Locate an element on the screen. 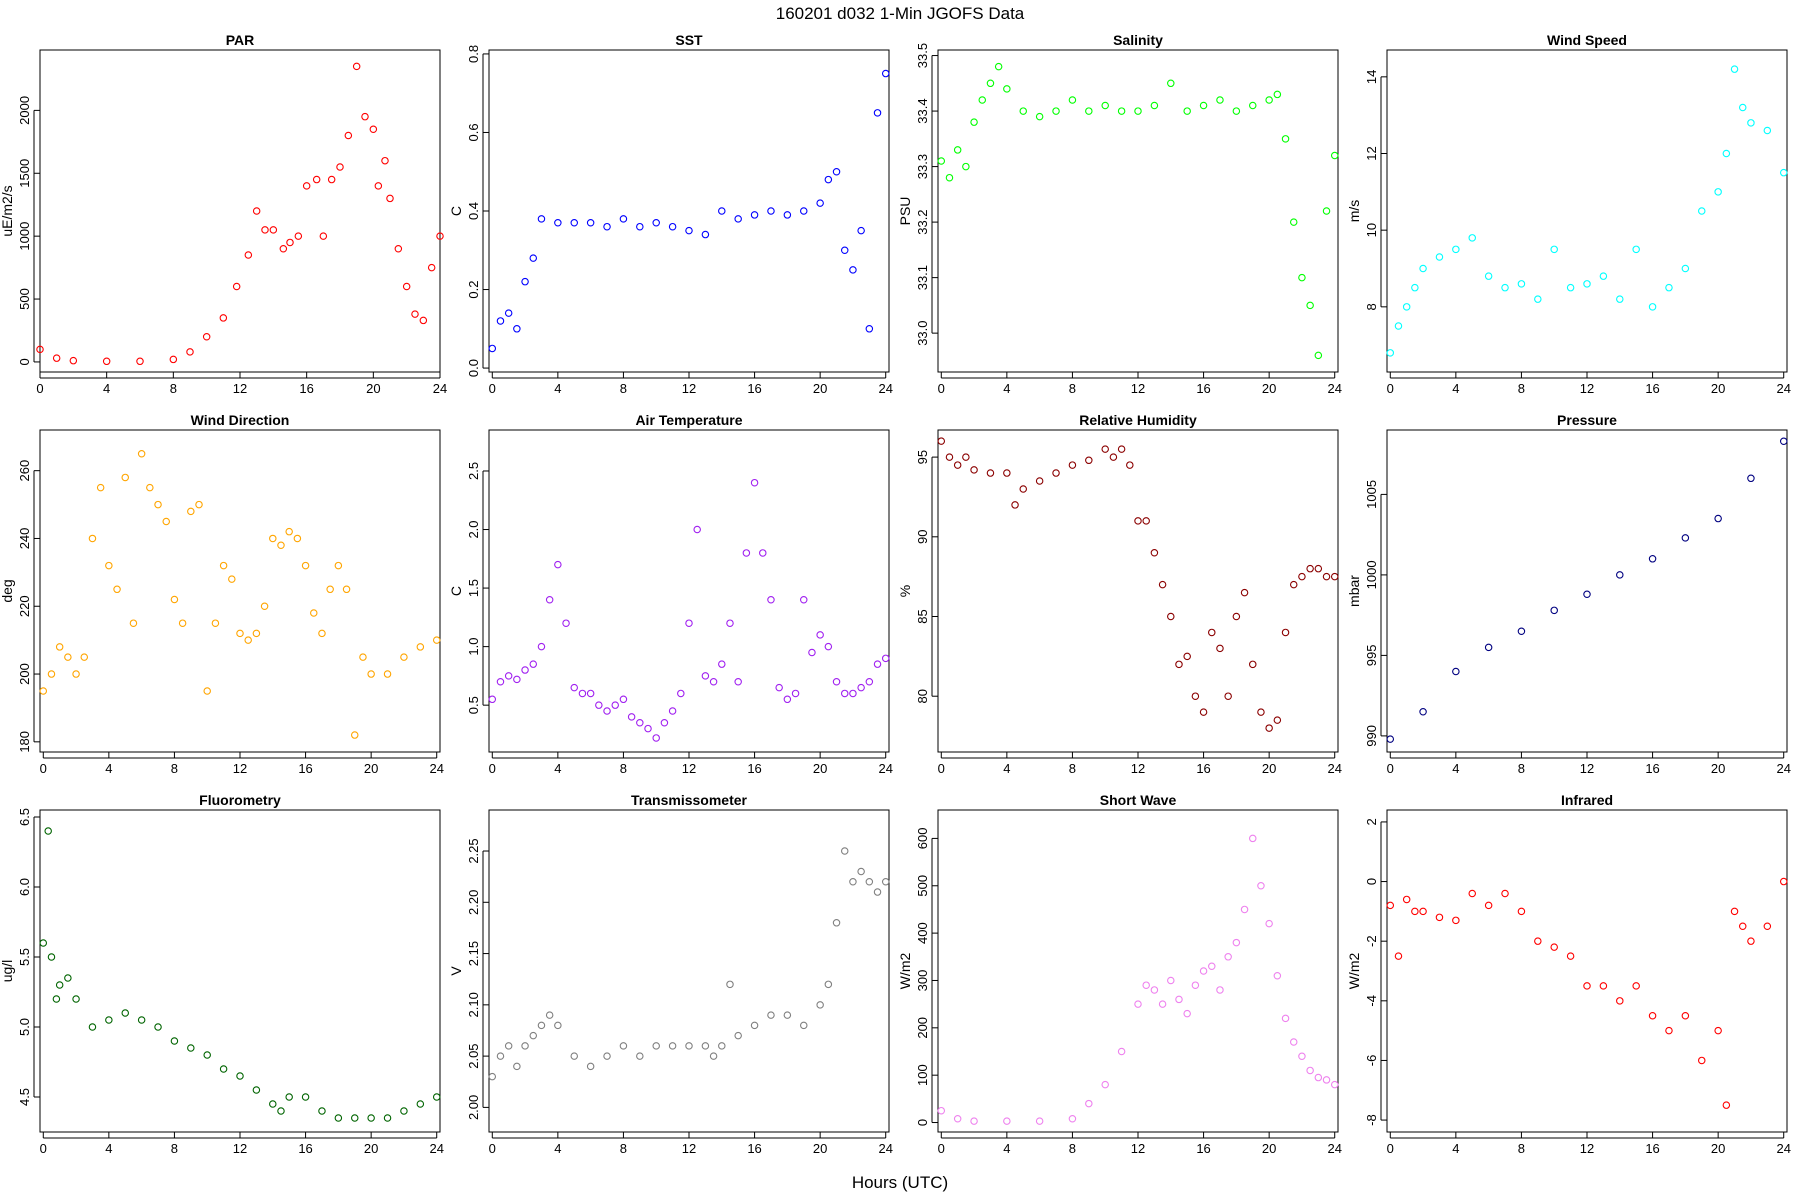  relative_humidity-title: Relative Humidity is located at coordinates (1138, 420).